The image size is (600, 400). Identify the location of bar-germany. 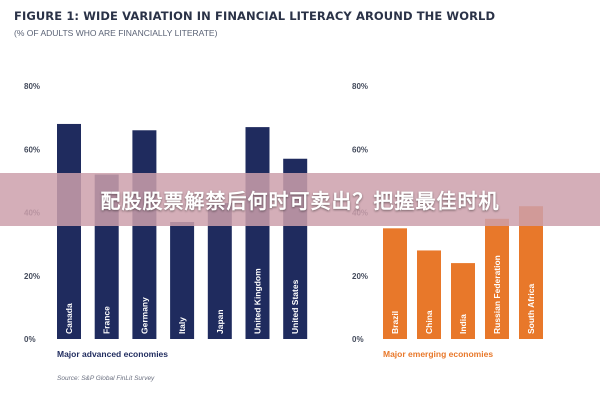
(144, 234).